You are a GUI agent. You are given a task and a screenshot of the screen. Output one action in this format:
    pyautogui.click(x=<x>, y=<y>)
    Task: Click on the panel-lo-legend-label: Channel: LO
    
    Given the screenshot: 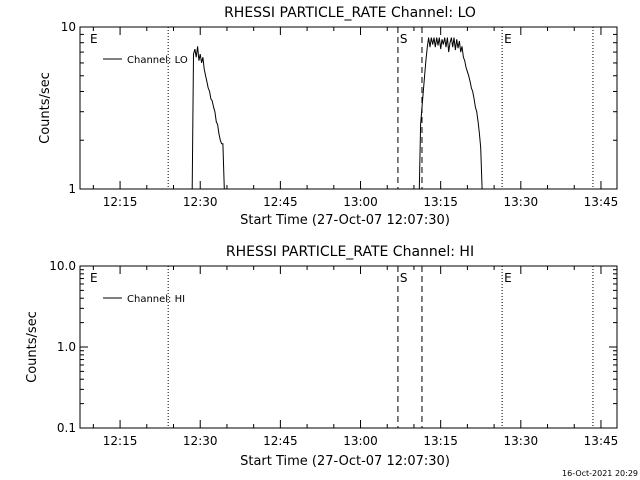 What is the action you would take?
    pyautogui.click(x=157, y=60)
    